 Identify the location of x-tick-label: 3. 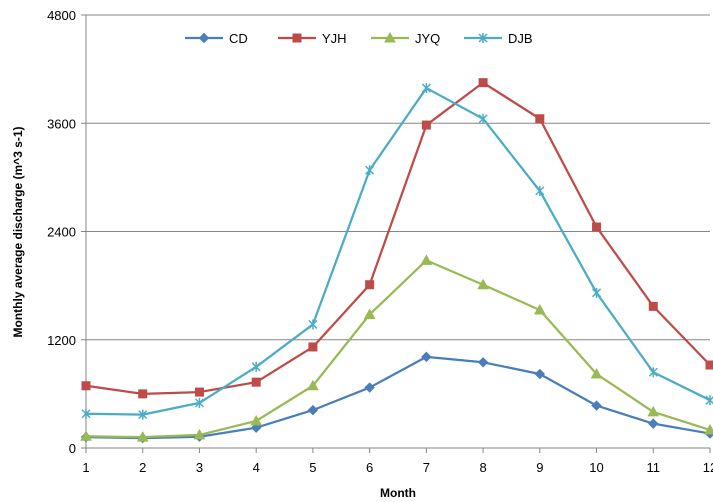
(199, 467).